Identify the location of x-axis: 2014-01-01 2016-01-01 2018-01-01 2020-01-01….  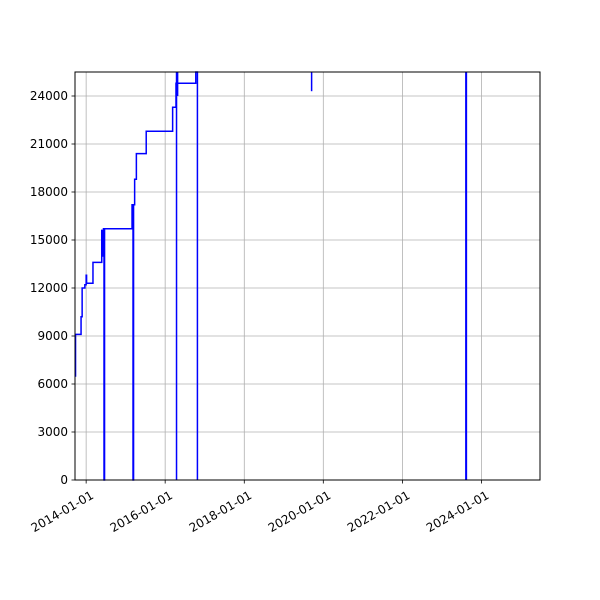
(260, 507).